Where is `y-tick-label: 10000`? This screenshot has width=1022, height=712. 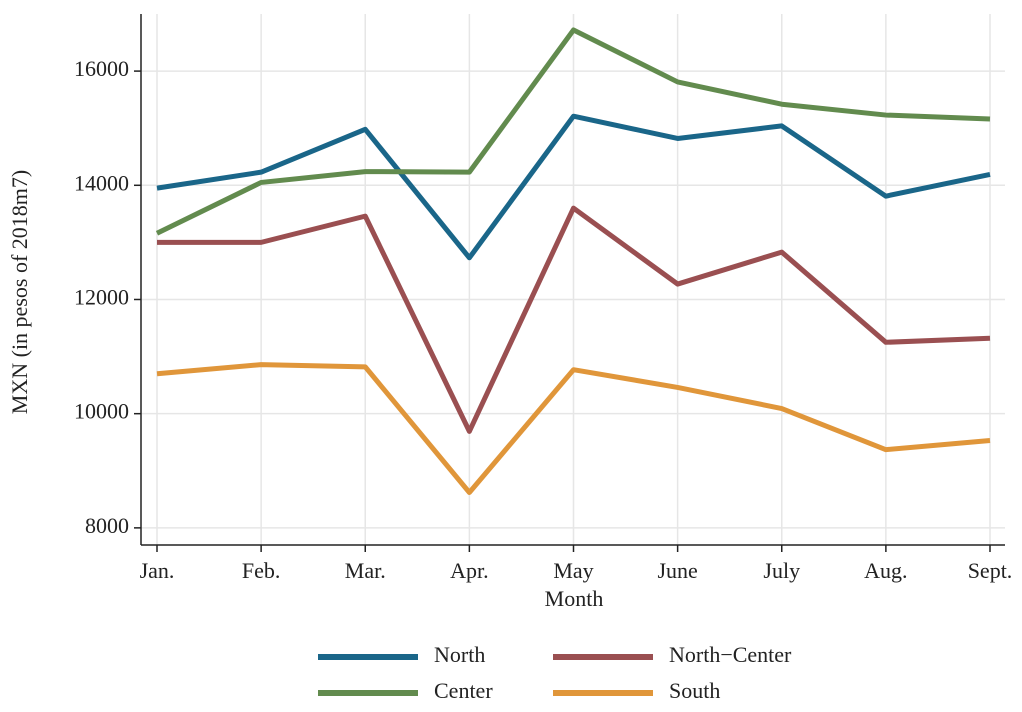
y-tick-label: 10000 is located at coordinates (101, 411).